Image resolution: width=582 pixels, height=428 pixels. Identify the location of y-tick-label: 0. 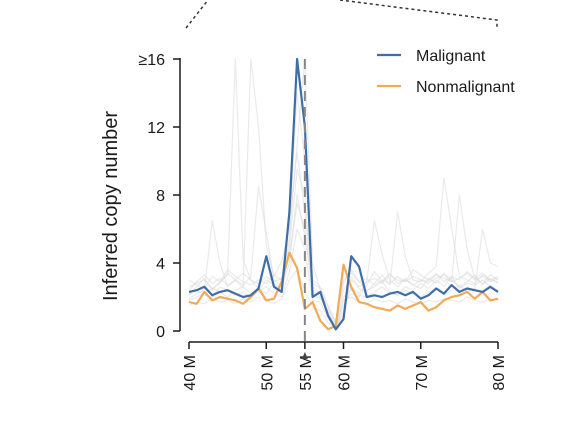
(160, 332).